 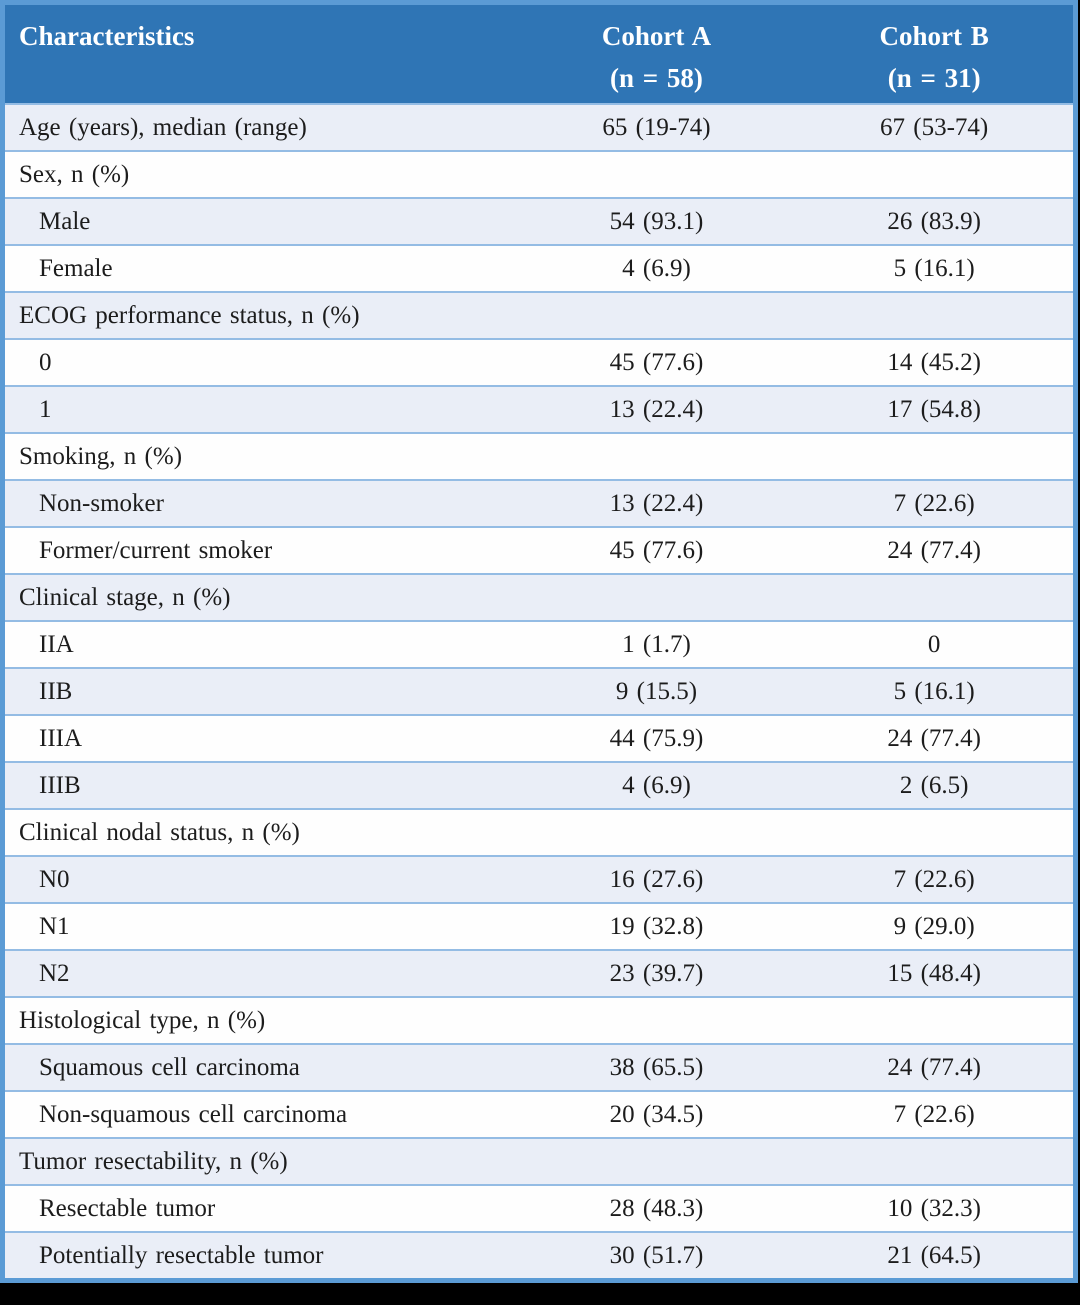 I want to click on cohort-a-value: 38 (65.5), so click(x=656, y=1067).